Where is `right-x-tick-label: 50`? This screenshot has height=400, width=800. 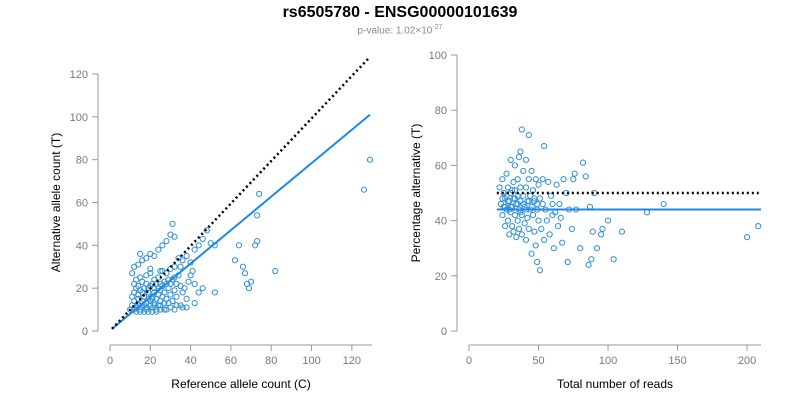
right-x-tick-label: 50 is located at coordinates (538, 361).